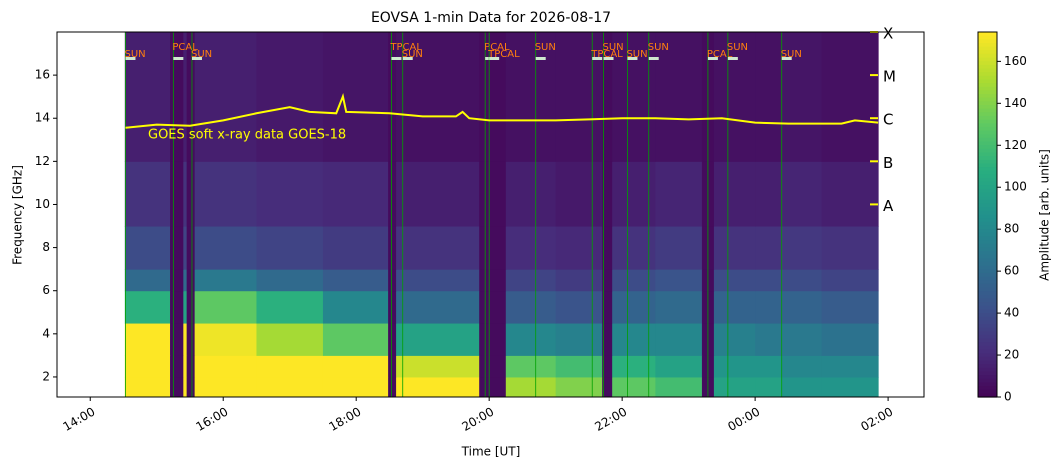 The width and height of the screenshot is (1063, 468). I want to click on y-tick-label: 4, so click(46, 333).